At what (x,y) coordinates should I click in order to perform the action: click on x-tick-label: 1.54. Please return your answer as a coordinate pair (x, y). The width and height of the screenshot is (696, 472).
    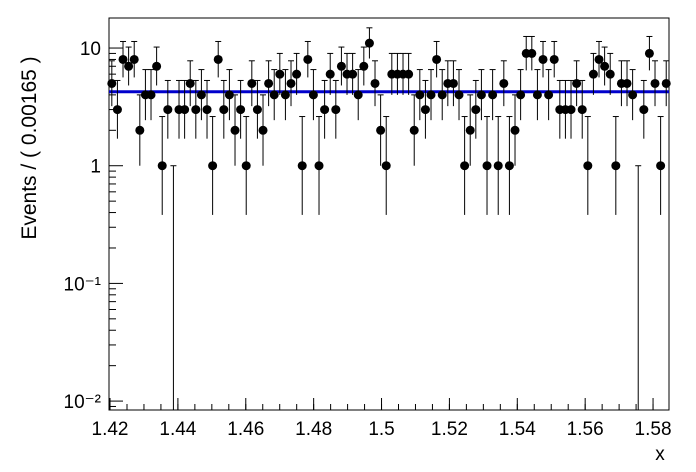
    Looking at the image, I should click on (517, 429).